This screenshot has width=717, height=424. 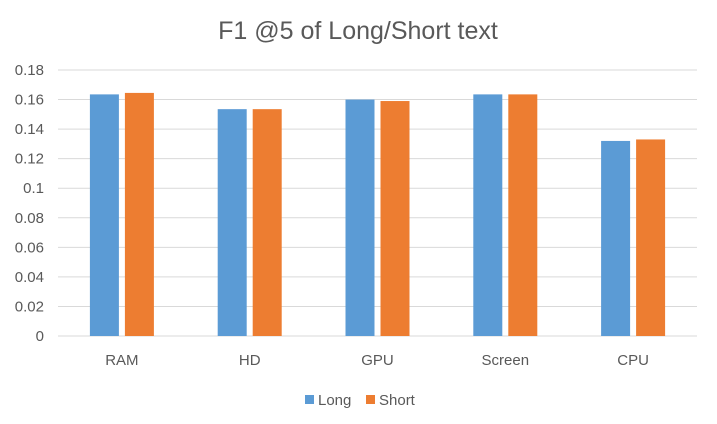 What do you see at coordinates (616, 238) in the screenshot?
I see `bar-long-cpu` at bounding box center [616, 238].